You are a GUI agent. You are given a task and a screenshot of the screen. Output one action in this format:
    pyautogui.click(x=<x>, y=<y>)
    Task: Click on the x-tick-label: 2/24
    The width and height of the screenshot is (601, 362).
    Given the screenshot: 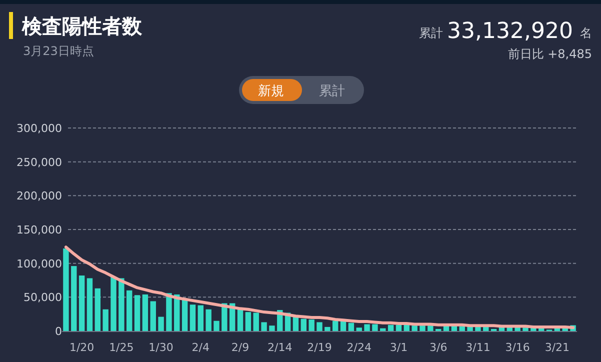 What is the action you would take?
    pyautogui.click(x=359, y=347)
    